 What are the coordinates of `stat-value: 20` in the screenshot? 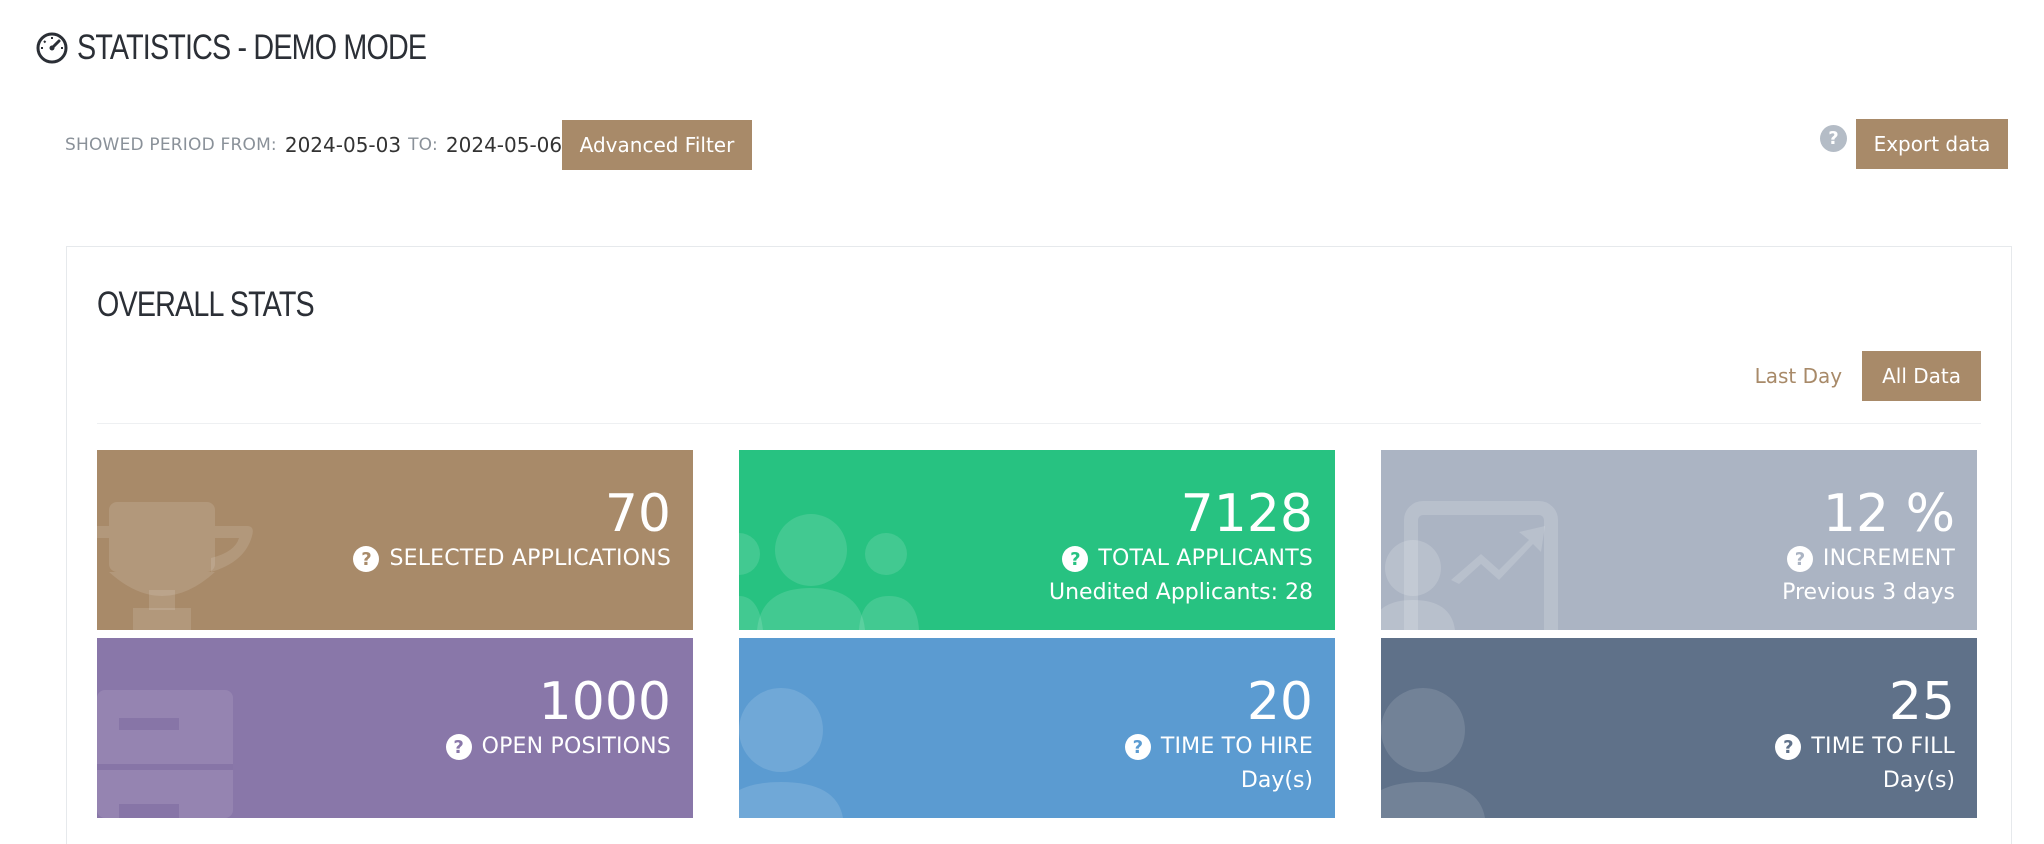 It's located at (1279, 702).